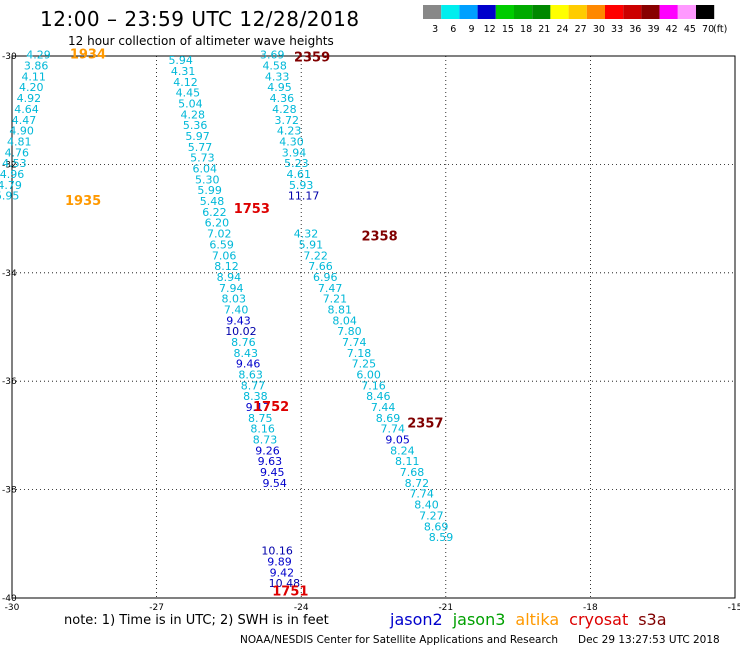  Describe the element at coordinates (282, 98) in the screenshot. I see `swh-value: 4.36` at that location.